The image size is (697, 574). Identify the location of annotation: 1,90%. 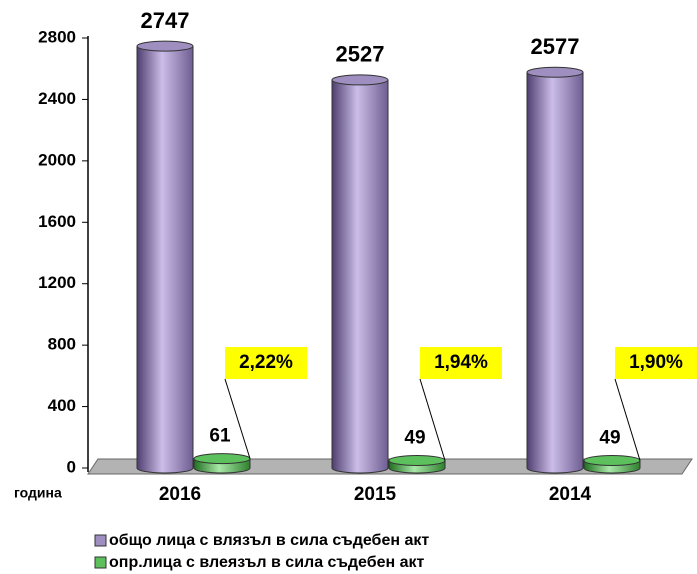
(656, 362).